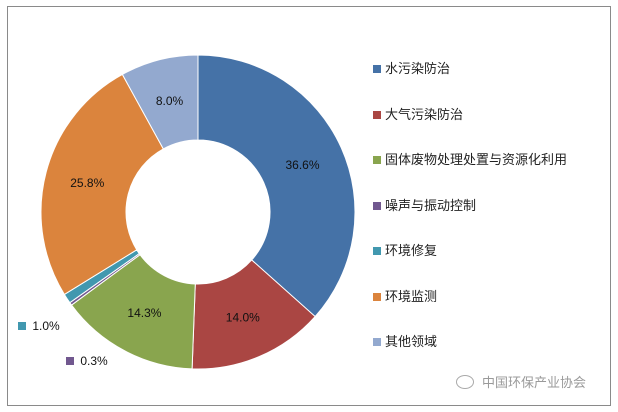 The height and width of the screenshot is (412, 618). Describe the element at coordinates (418, 69) in the screenshot. I see `legend-label: 水污染防治` at that location.